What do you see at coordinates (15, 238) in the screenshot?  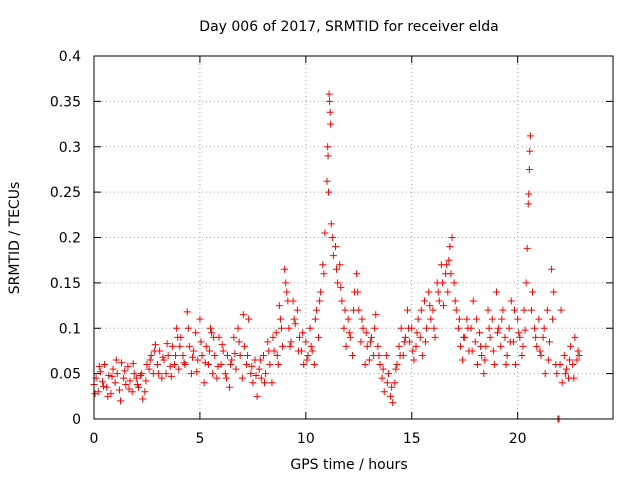 I see `y-axis-label: SRMTID / TECUs` at bounding box center [15, 238].